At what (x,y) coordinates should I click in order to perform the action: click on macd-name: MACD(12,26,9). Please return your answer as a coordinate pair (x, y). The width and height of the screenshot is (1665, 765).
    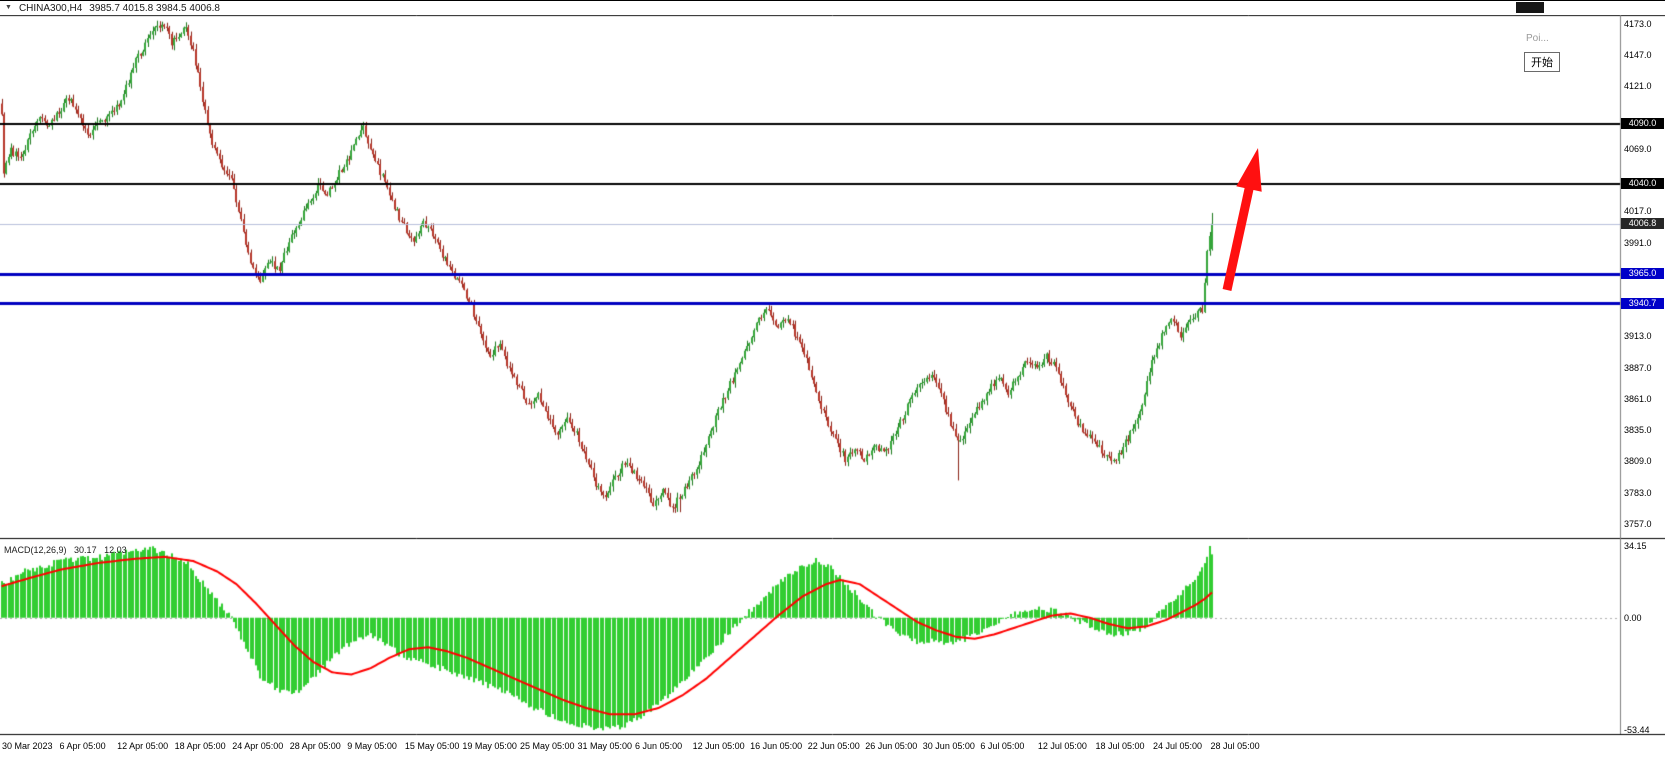
    Looking at the image, I should click on (35, 550).